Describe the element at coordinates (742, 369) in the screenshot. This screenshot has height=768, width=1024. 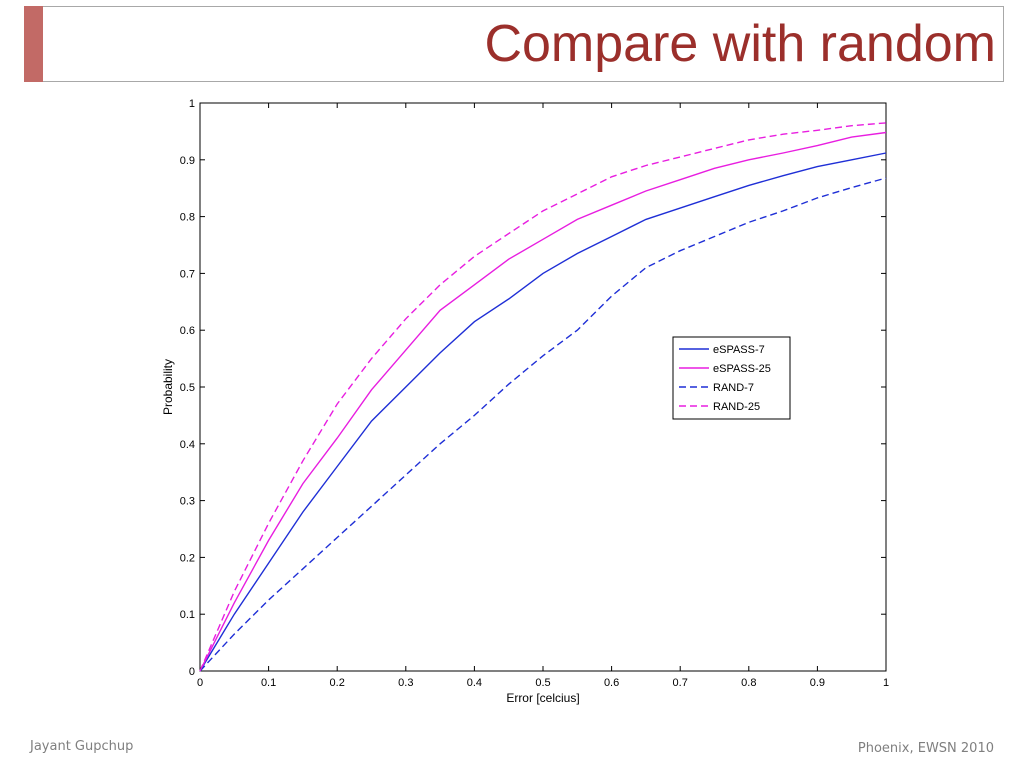
I see `legend-label: eSPASS-25` at that location.